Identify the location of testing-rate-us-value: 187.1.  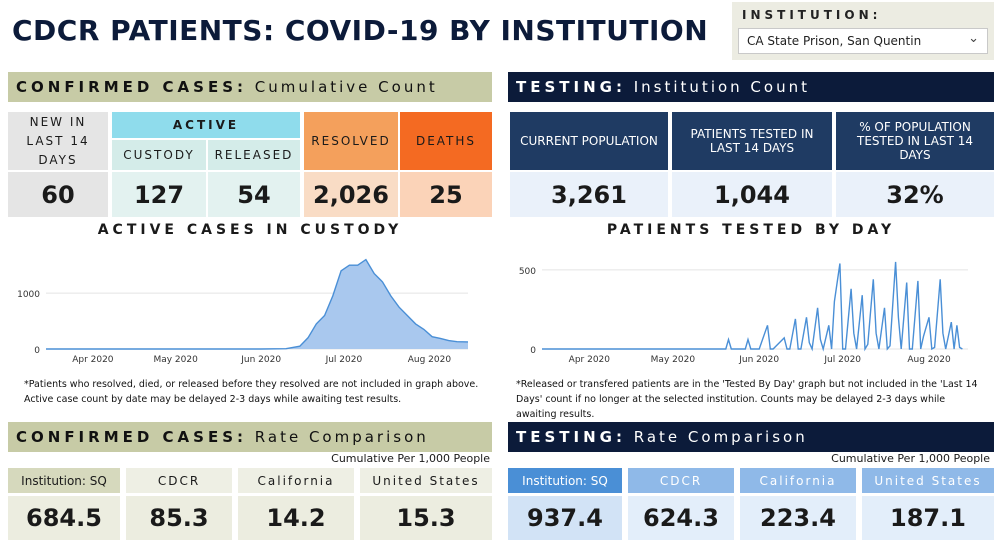
(928, 518).